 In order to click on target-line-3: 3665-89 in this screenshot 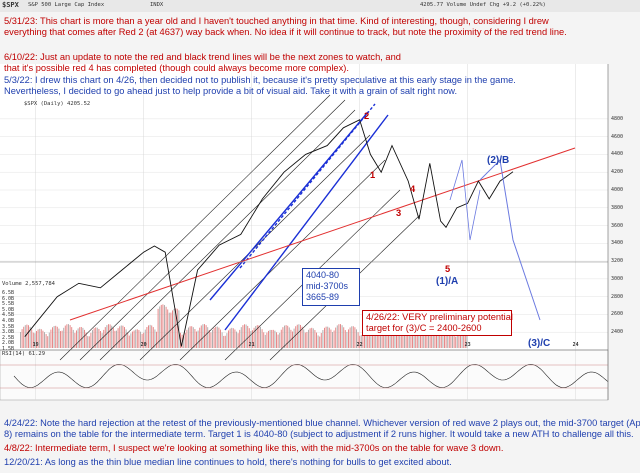, I will do `click(323, 297)`.